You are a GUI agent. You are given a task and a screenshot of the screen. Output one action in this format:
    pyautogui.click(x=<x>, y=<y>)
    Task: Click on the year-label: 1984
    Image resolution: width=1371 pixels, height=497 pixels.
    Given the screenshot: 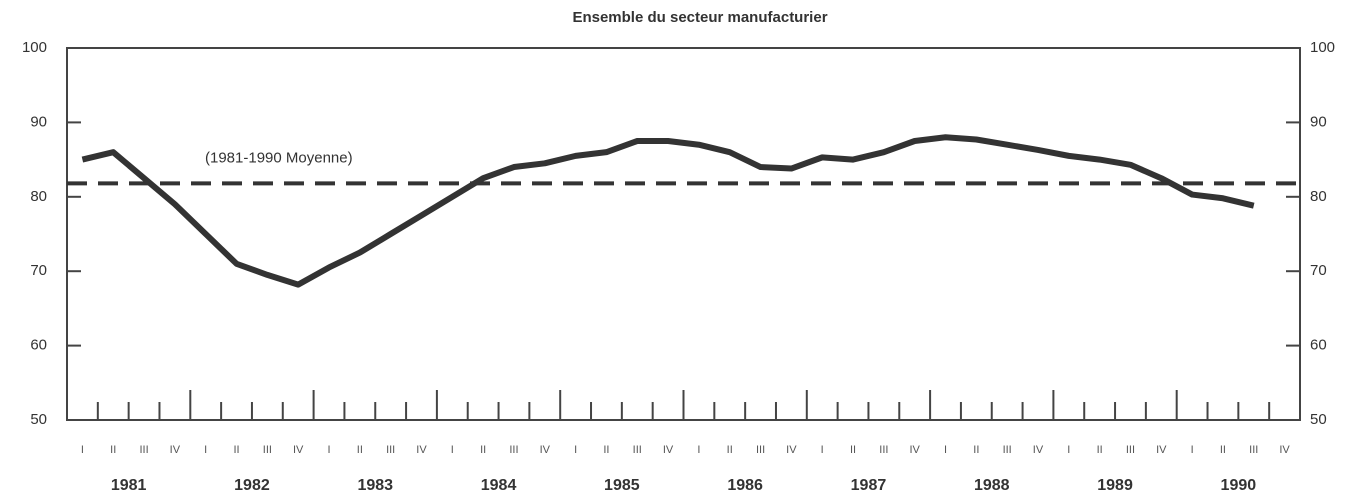 What is the action you would take?
    pyautogui.click(x=499, y=485)
    